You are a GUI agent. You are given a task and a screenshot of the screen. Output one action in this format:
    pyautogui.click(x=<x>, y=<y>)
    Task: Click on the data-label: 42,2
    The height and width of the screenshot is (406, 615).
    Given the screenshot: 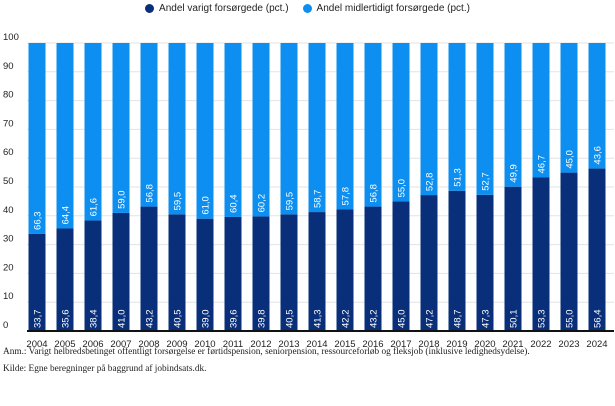 What is the action you would take?
    pyautogui.click(x=346, y=319)
    